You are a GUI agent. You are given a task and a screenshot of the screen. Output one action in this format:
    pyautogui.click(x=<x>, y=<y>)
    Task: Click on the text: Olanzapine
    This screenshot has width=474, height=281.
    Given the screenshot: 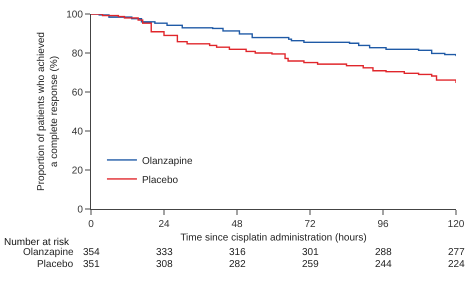 What is the action you would take?
    pyautogui.click(x=48, y=252)
    